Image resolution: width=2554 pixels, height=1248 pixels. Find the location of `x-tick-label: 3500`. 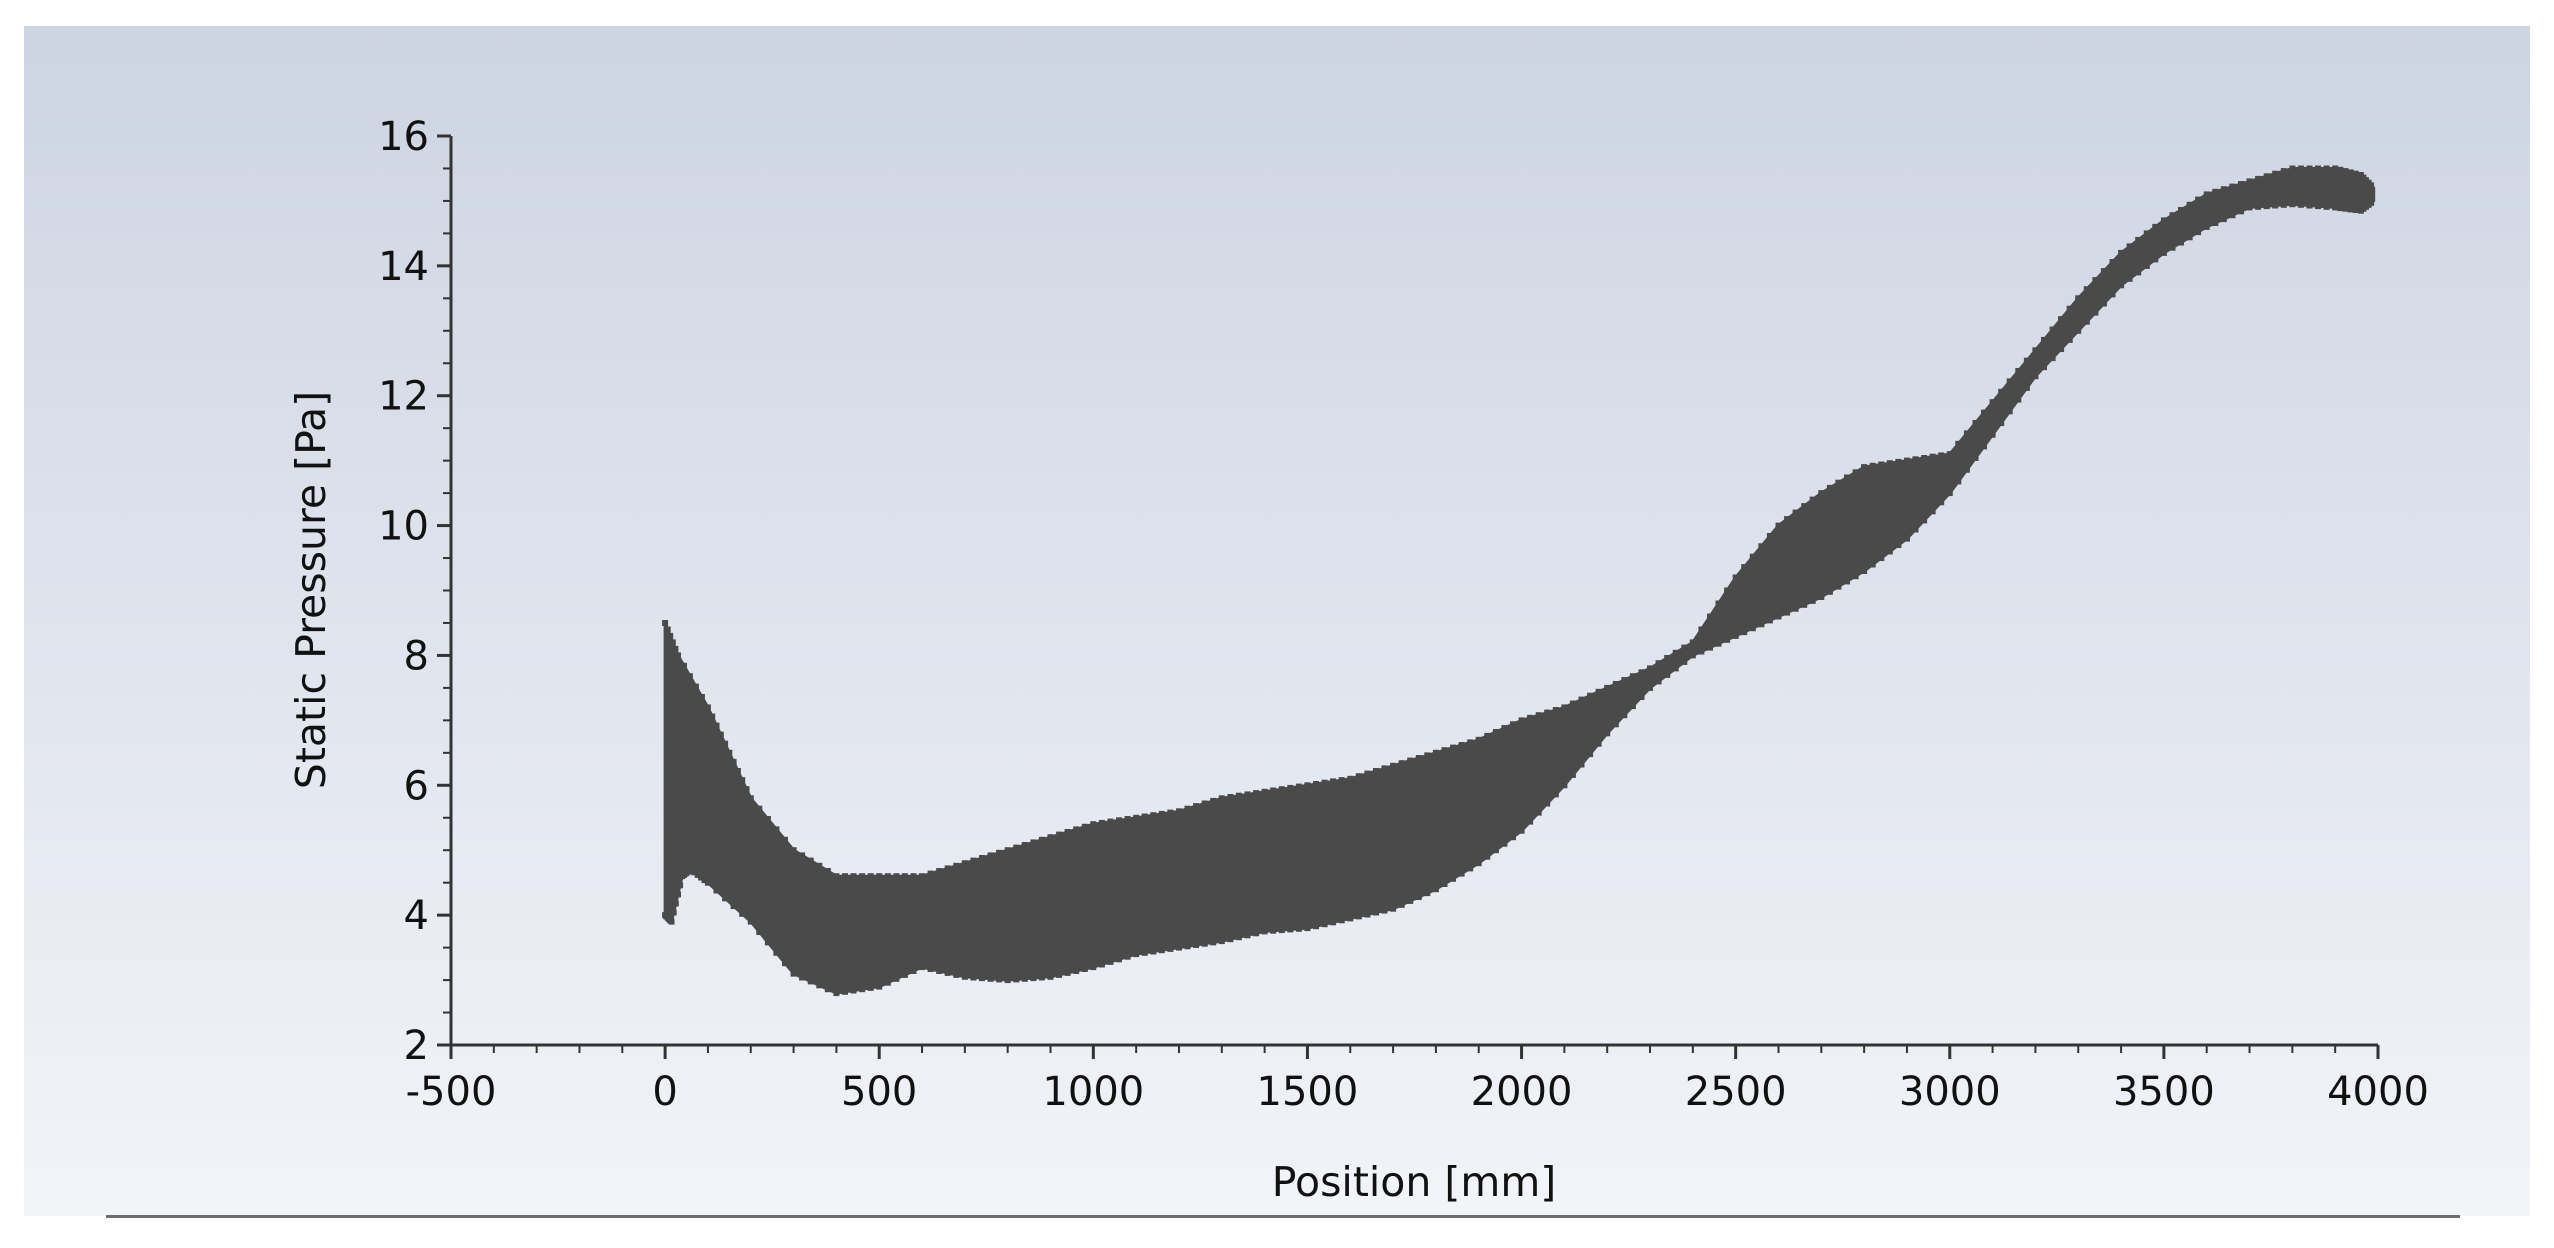

x-tick-label: 3500 is located at coordinates (2164, 1092).